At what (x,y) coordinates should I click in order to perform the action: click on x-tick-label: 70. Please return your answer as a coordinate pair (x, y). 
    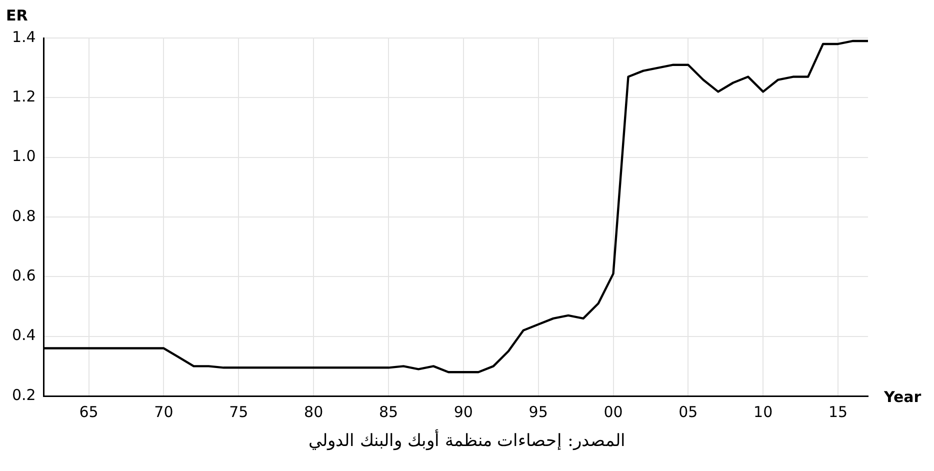
    Looking at the image, I should click on (164, 411).